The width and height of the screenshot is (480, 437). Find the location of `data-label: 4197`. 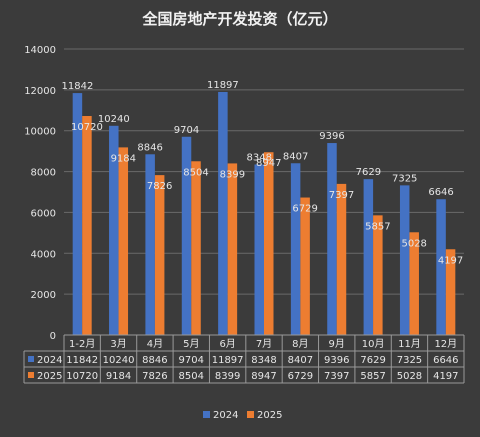

data-label: 4197 is located at coordinates (450, 260).